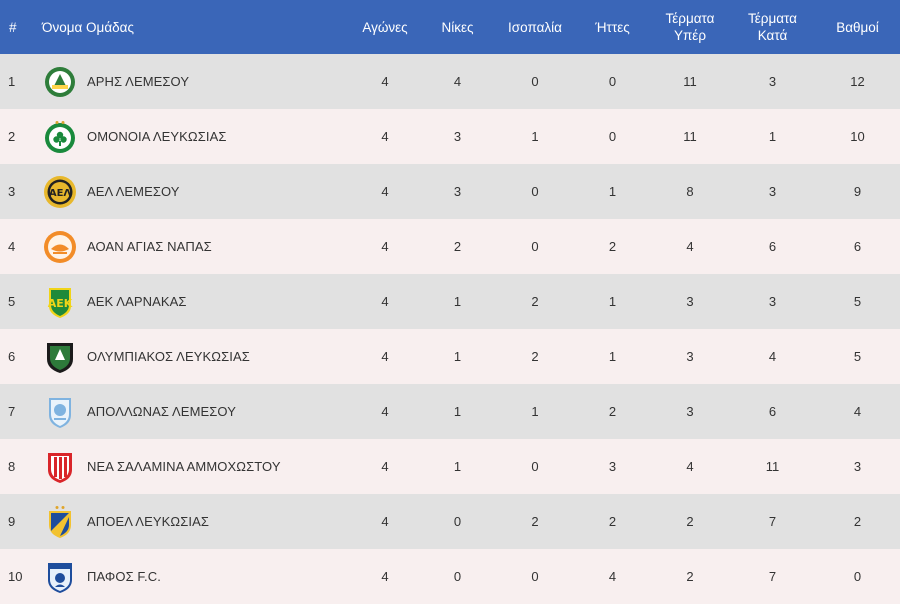 The image size is (900, 604). Describe the element at coordinates (149, 246) in the screenshot. I see `team-name: ΑΟΑΝ ΑΓΙΑΣ ΝΑΠΑΣ` at that location.